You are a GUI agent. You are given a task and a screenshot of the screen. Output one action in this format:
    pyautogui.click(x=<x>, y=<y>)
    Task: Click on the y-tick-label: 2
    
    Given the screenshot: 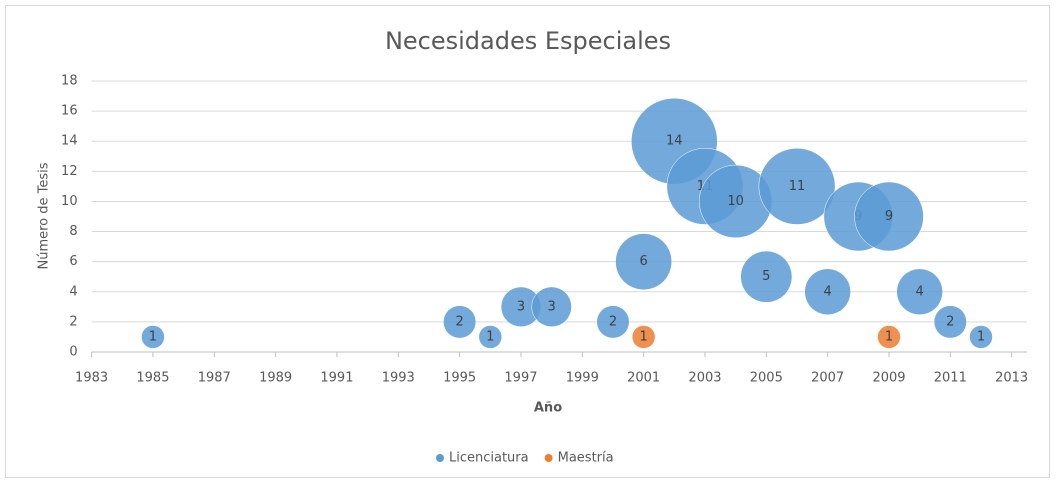 What is the action you would take?
    pyautogui.click(x=73, y=321)
    